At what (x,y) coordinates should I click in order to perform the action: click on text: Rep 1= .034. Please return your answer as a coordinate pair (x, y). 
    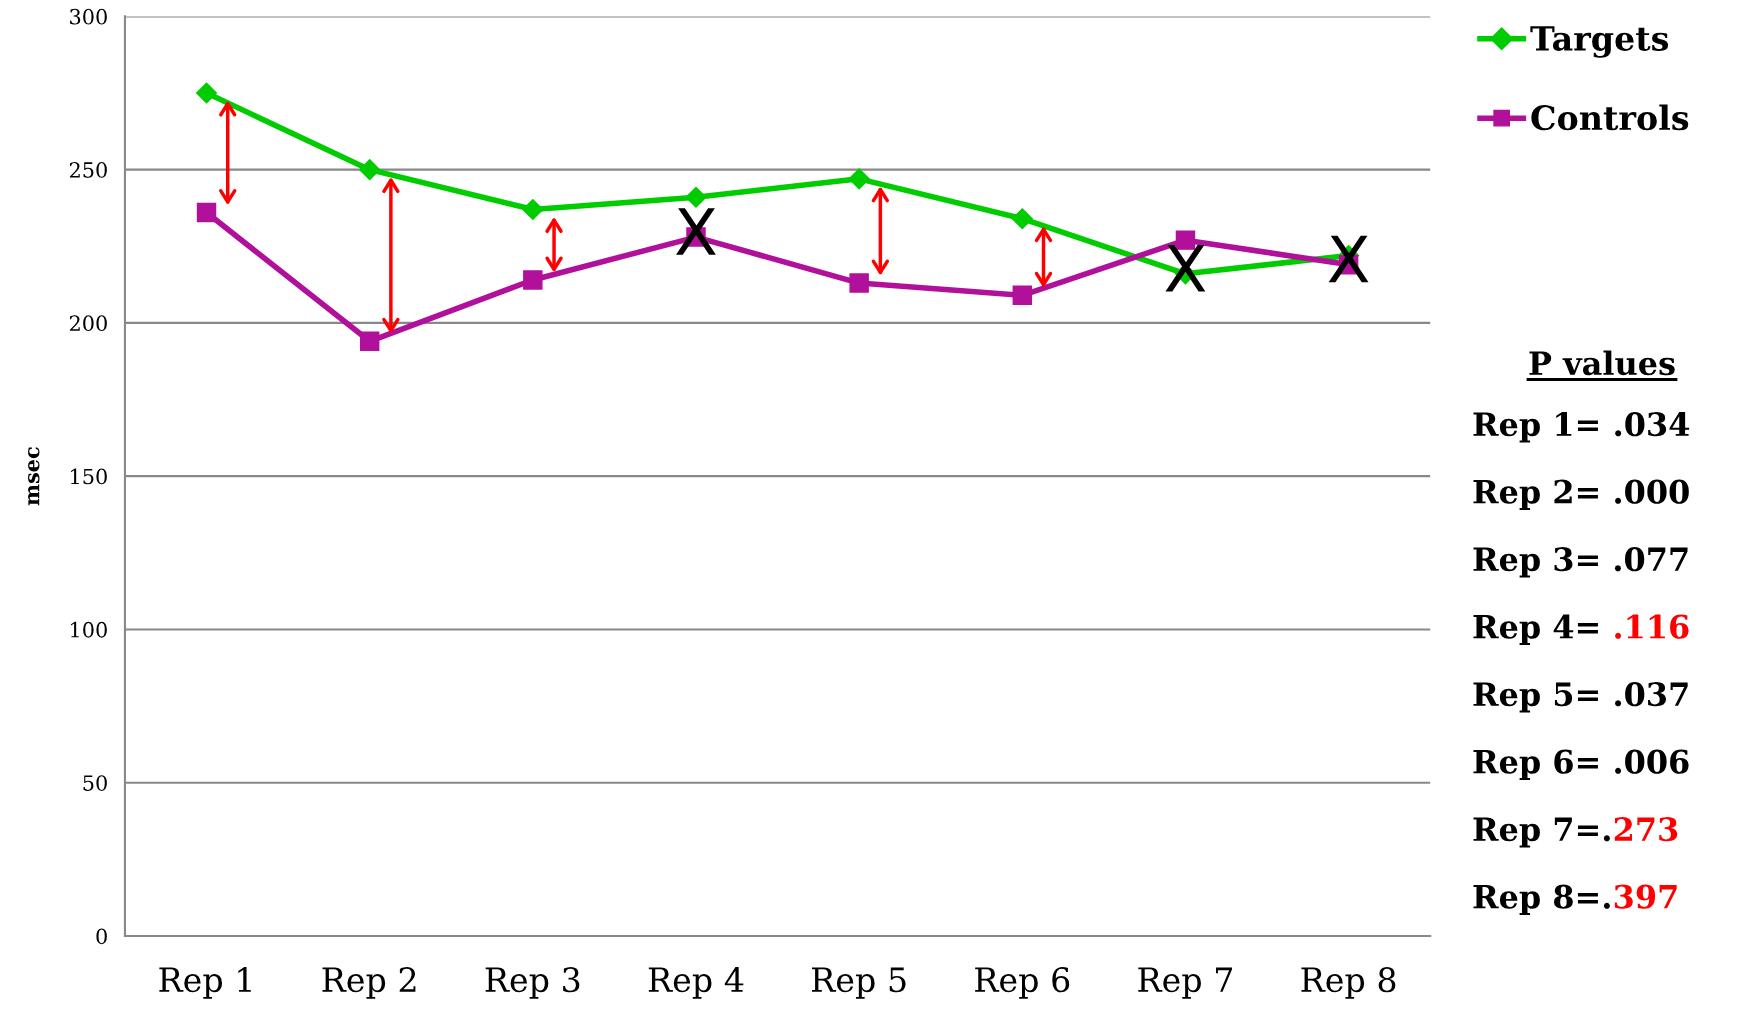
    Looking at the image, I should click on (1581, 427).